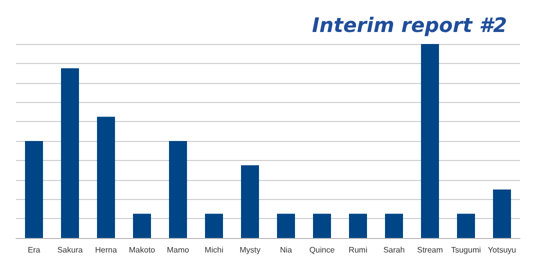 This screenshot has width=540, height=270. What do you see at coordinates (502, 250) in the screenshot?
I see `x-tick-label: Yotsuyu` at bounding box center [502, 250].